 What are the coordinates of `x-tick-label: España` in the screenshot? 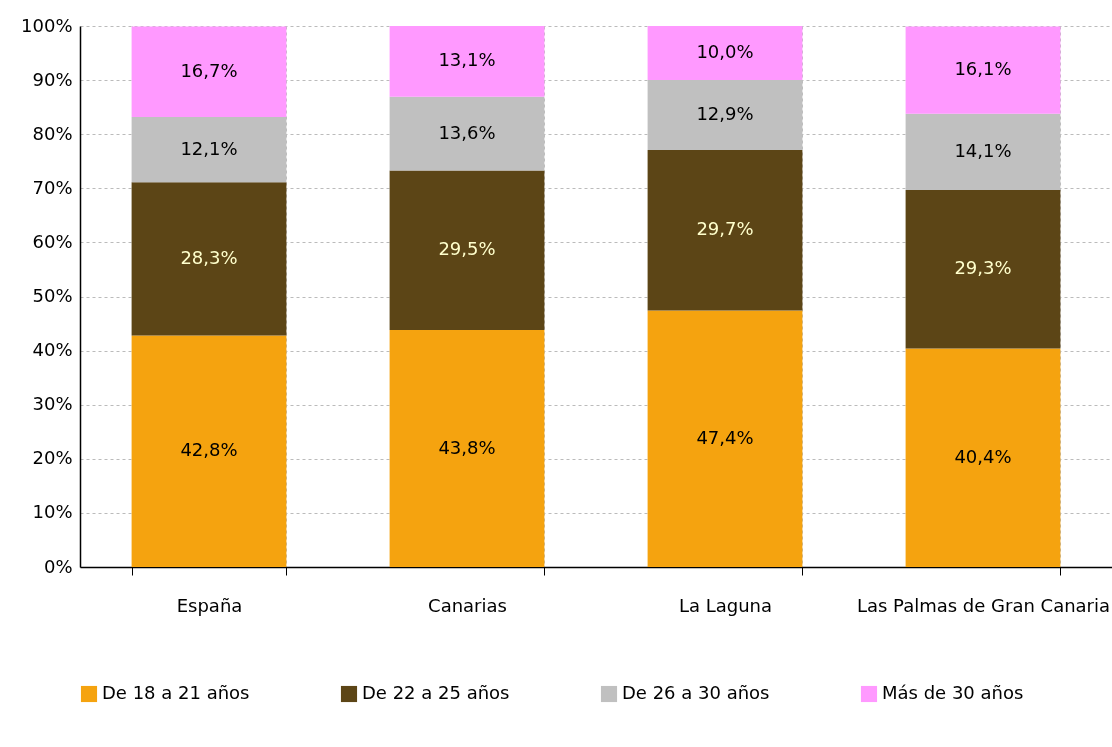 It's located at (209, 605).